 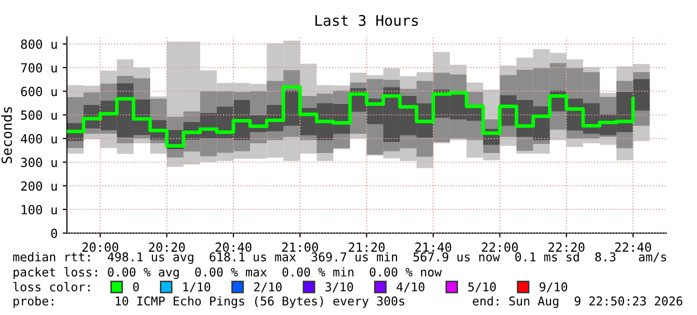 What do you see at coordinates (366, 20) in the screenshot?
I see `chart-title: Last 3 Hours` at bounding box center [366, 20].